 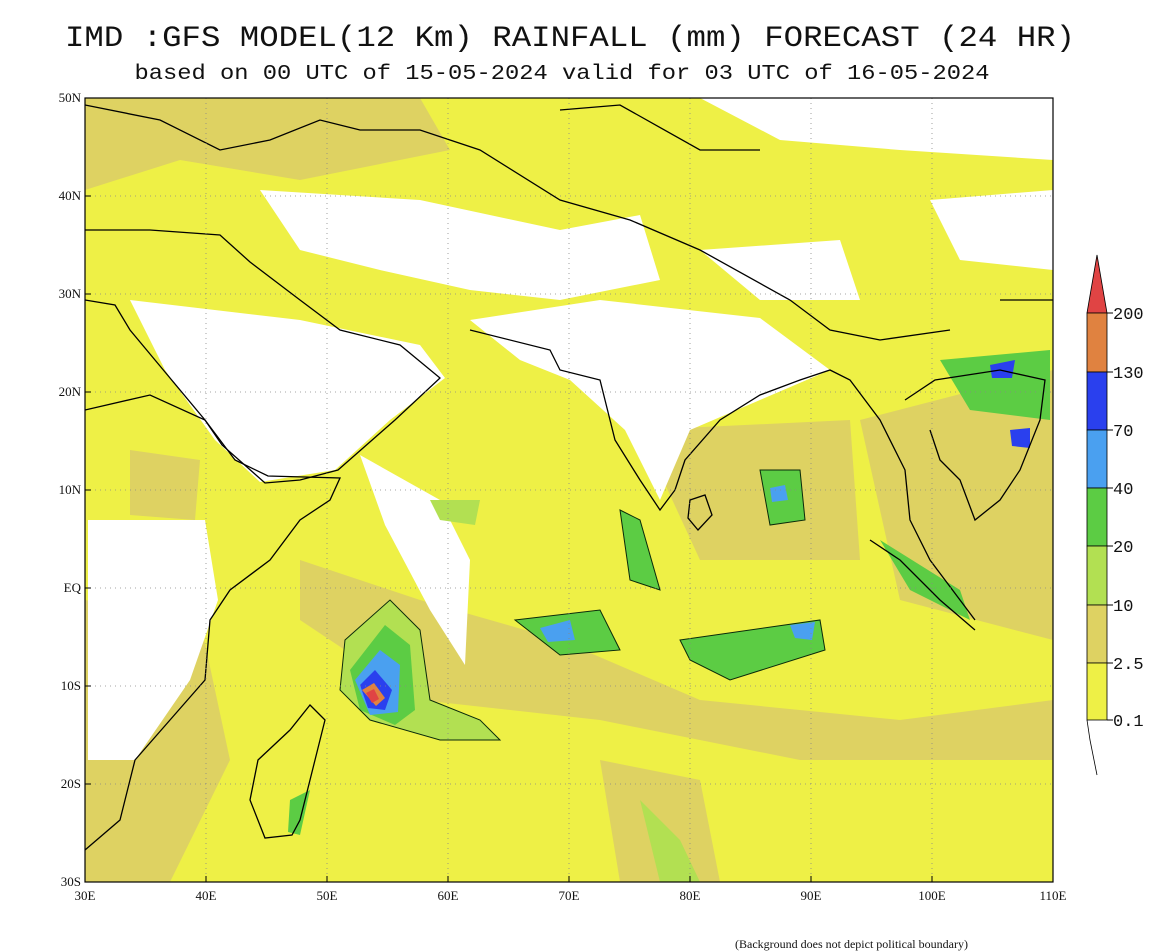 I want to click on lon-label: 40E, so click(x=206, y=895).